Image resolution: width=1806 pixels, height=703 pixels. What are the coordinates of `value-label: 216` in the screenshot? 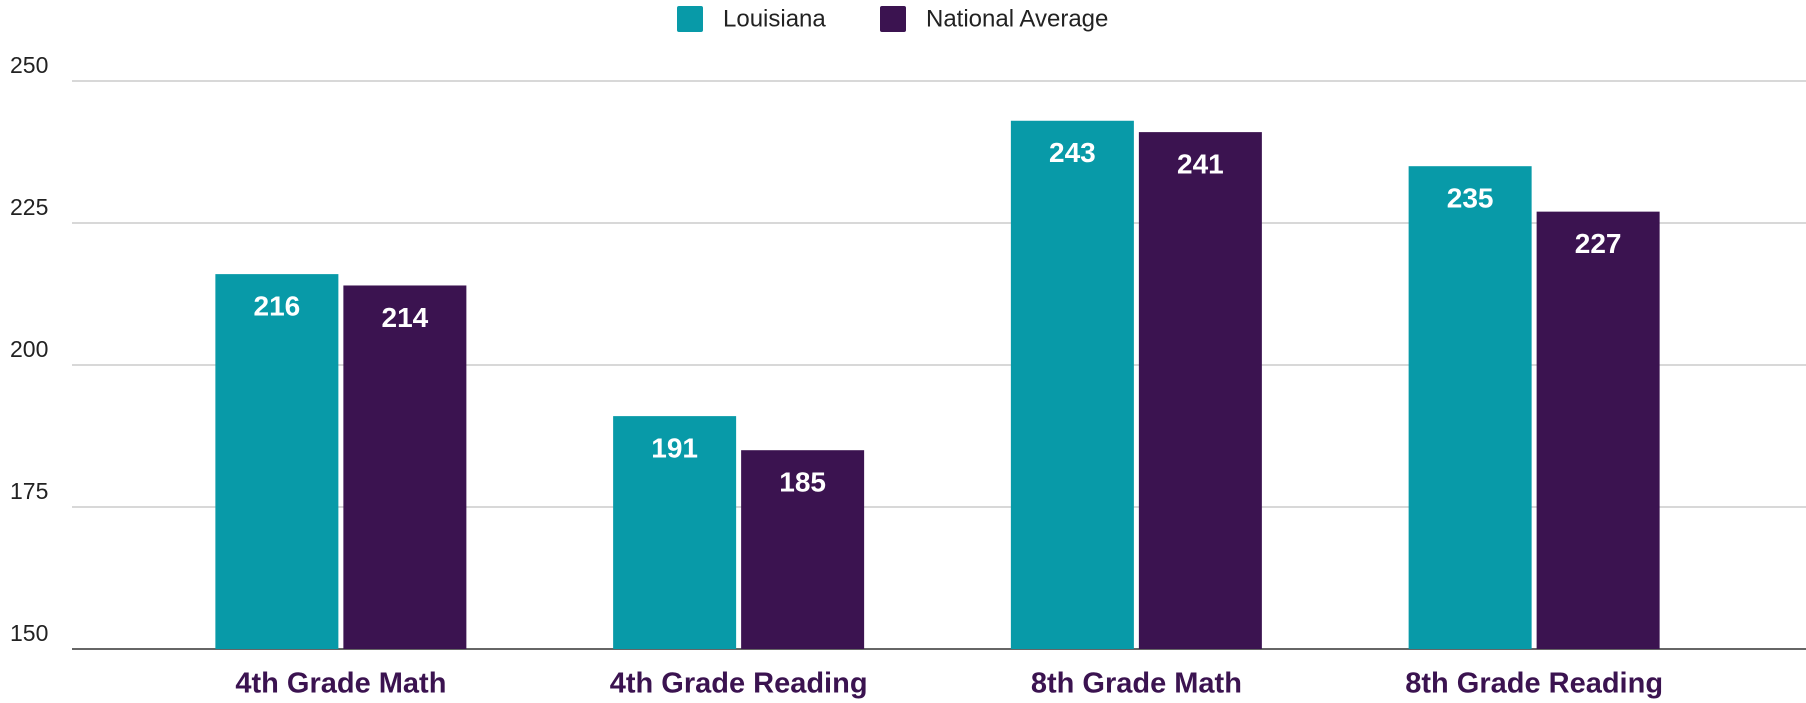 It's located at (277, 306).